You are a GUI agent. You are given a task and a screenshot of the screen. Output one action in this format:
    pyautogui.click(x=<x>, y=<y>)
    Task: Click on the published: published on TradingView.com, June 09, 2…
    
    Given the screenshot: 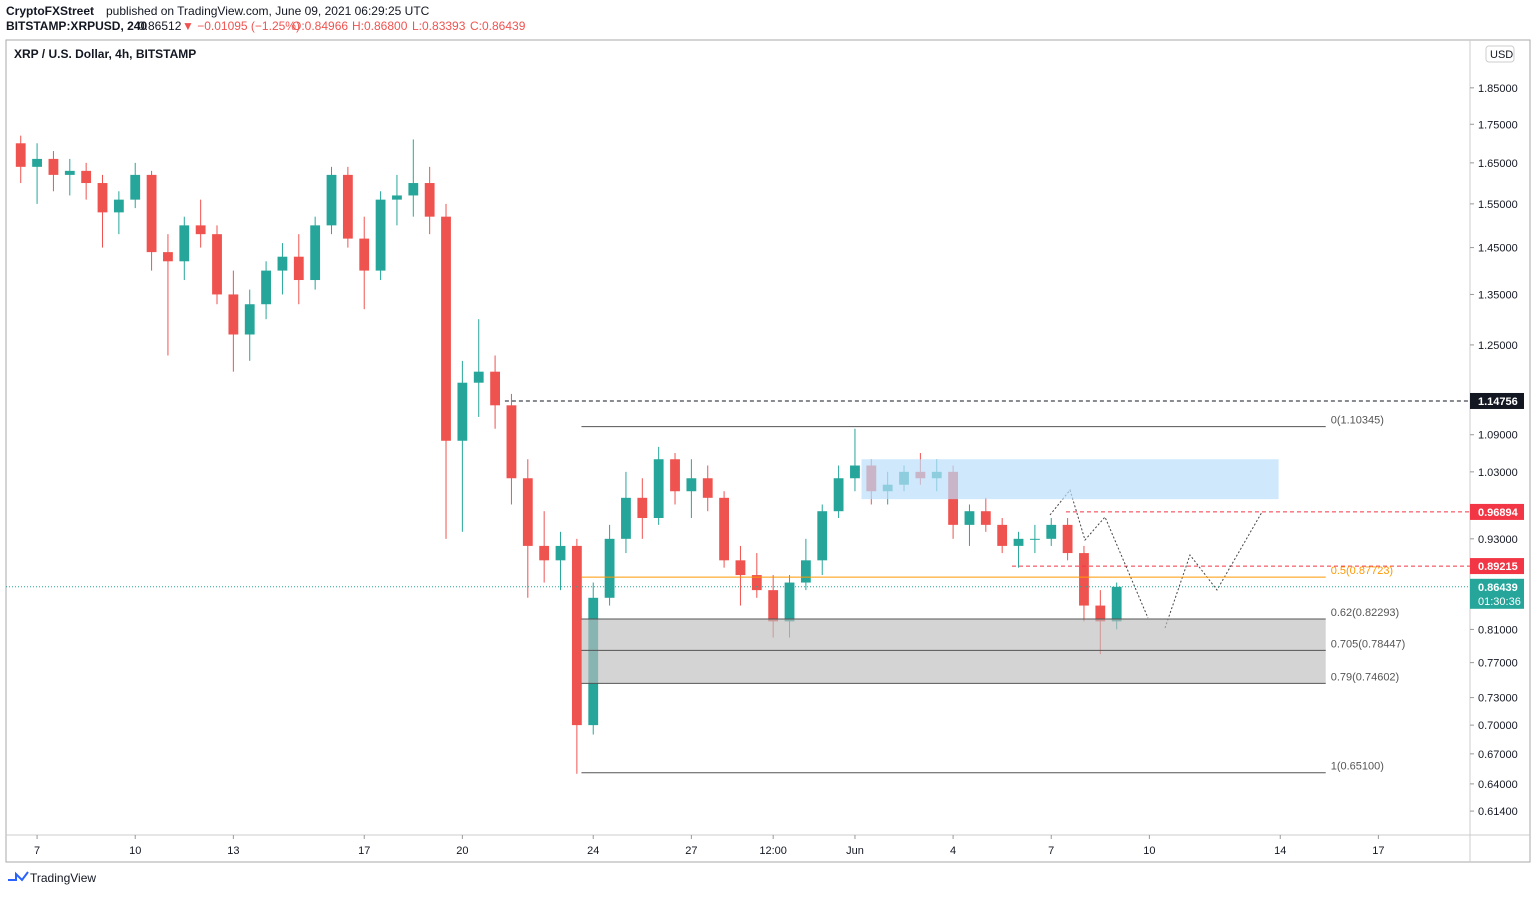 What is the action you would take?
    pyautogui.click(x=268, y=11)
    